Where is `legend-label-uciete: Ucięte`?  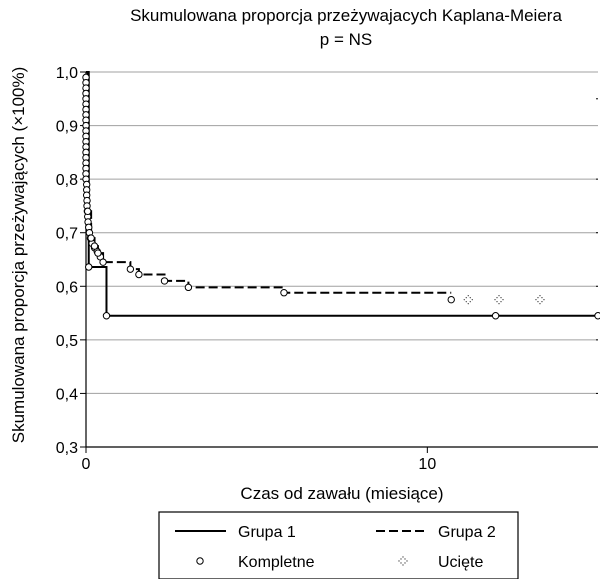
legend-label-uciete: Ucięte is located at coordinates (460, 562).